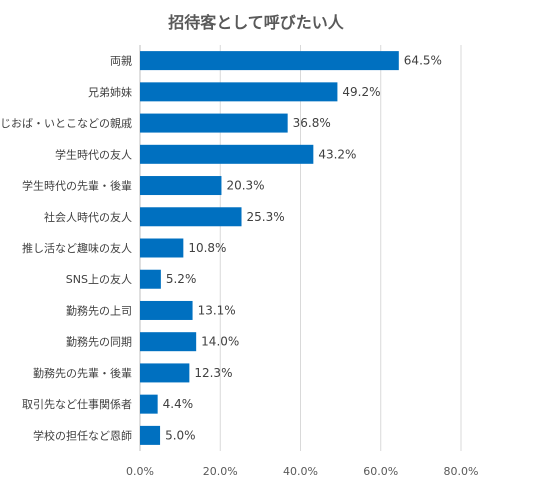  What do you see at coordinates (99, 279) in the screenshot?
I see `category-label: SNS上の友人` at bounding box center [99, 279].